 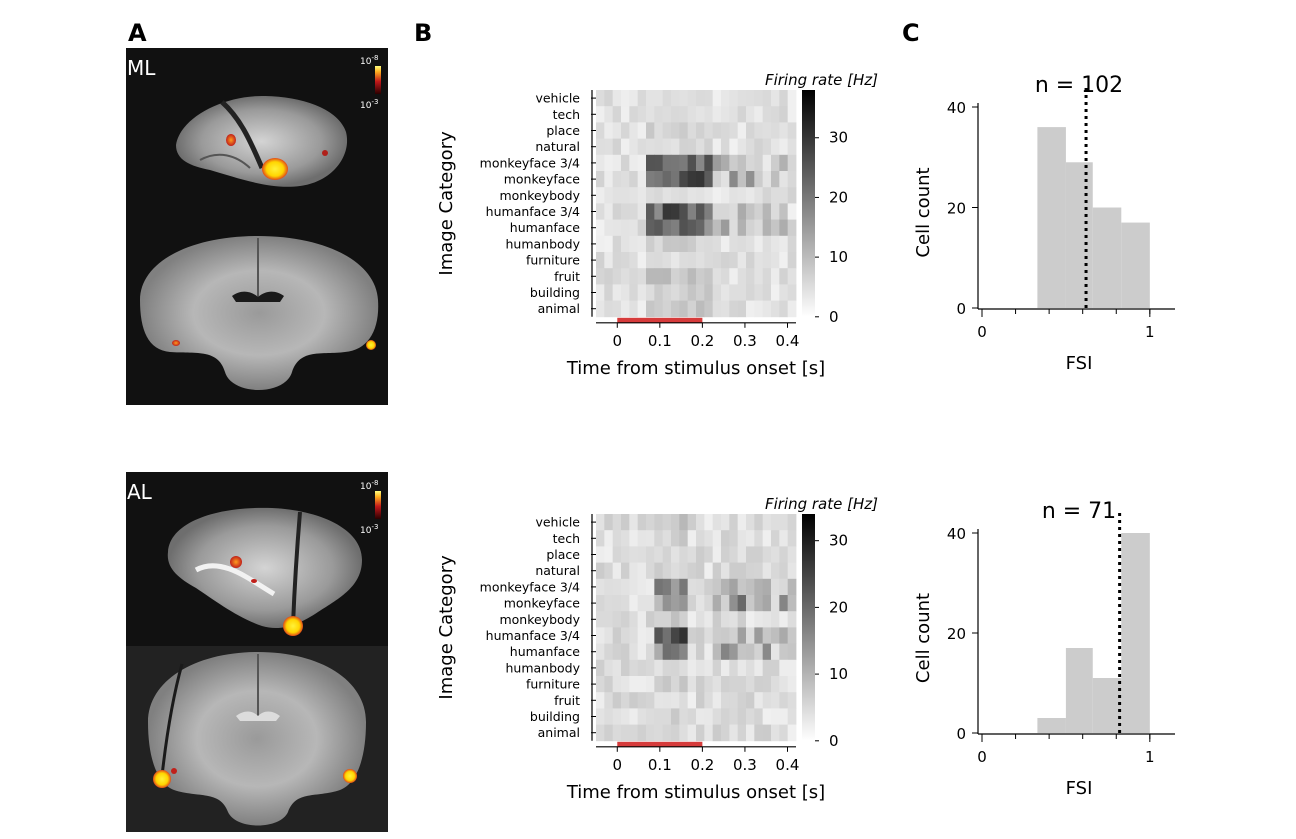 I want to click on histogram-xlabel: FSI, so click(x=1079, y=363).